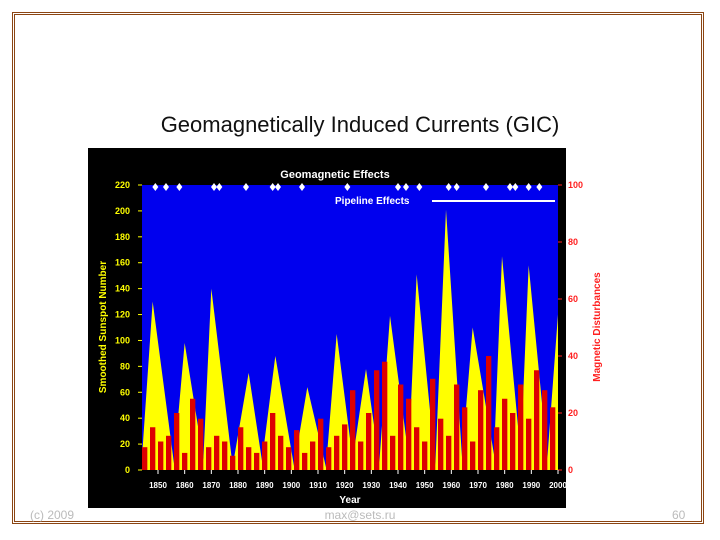  Describe the element at coordinates (52, 515) in the screenshot. I see `footer-left: (c) 2009` at that location.